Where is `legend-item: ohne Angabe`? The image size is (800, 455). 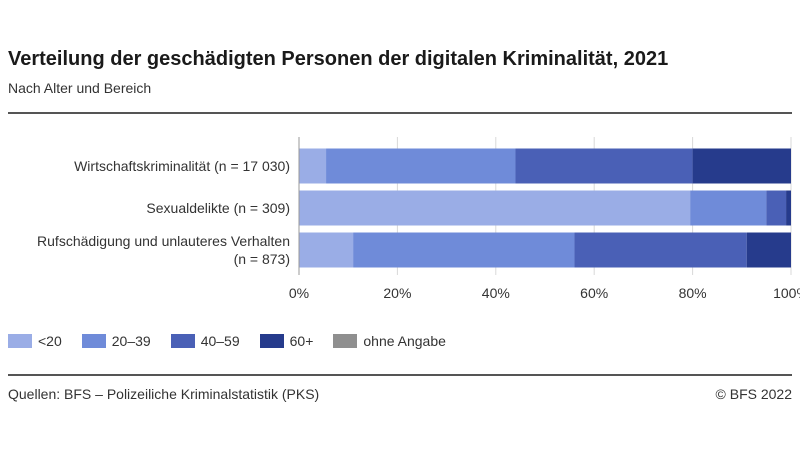 legend-item: ohne Angabe is located at coordinates (389, 341).